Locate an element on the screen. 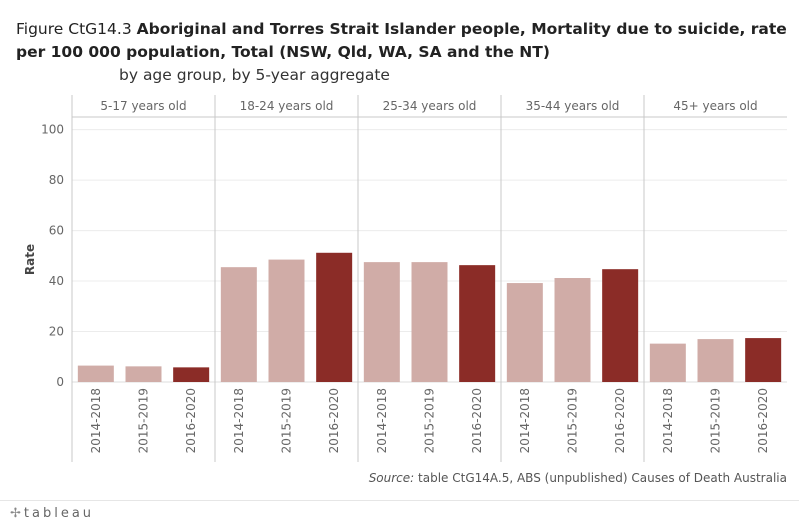 The height and width of the screenshot is (527, 799). panel-header-label: 5-17 years old is located at coordinates (143, 106).